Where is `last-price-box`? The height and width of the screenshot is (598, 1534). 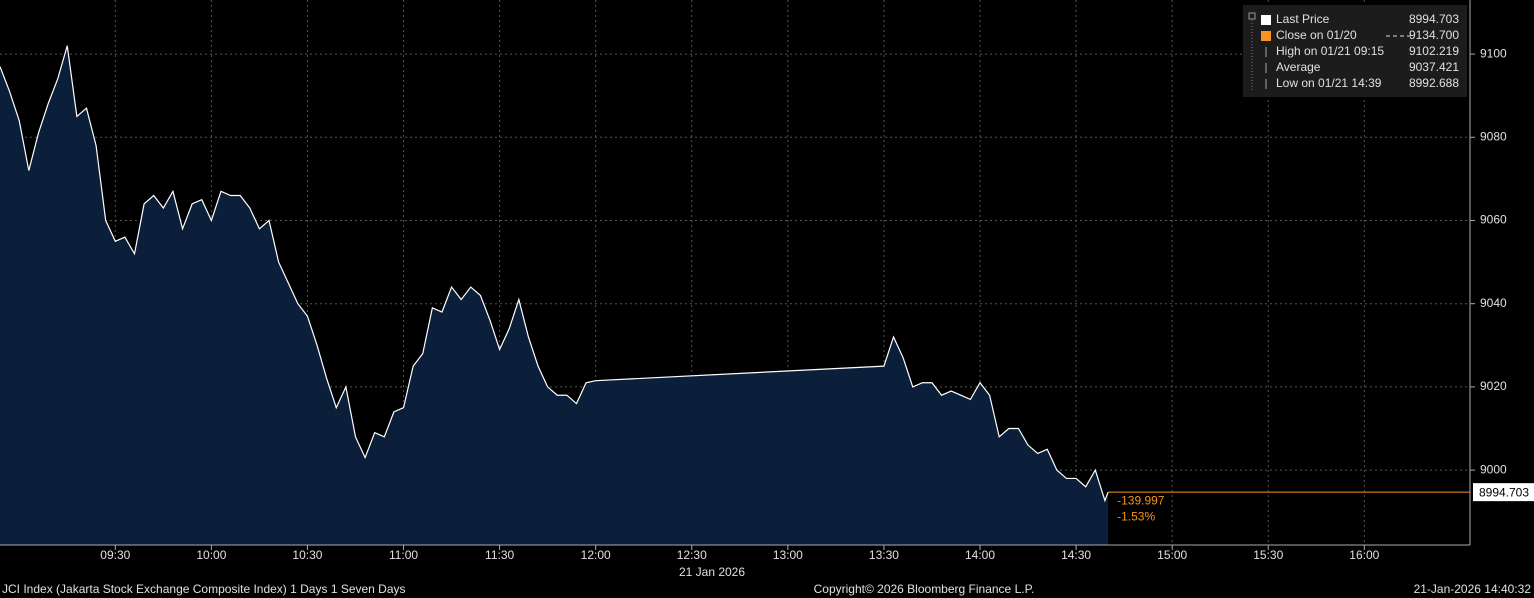
last-price-box is located at coordinates (1503, 492).